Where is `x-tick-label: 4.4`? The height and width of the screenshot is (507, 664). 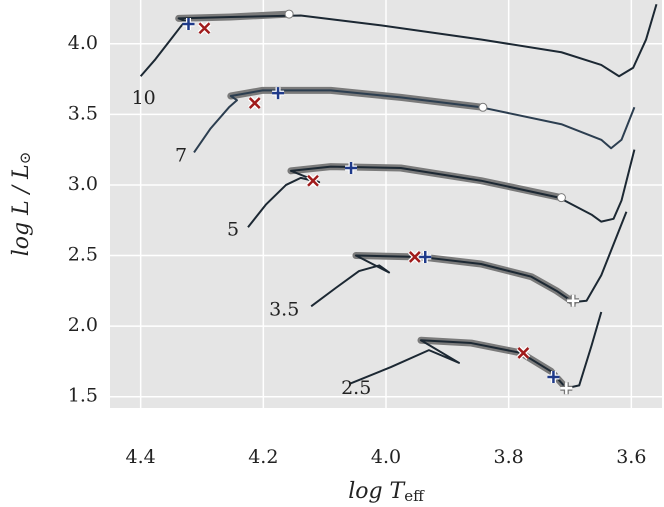
x-tick-label: 4.4 is located at coordinates (141, 457).